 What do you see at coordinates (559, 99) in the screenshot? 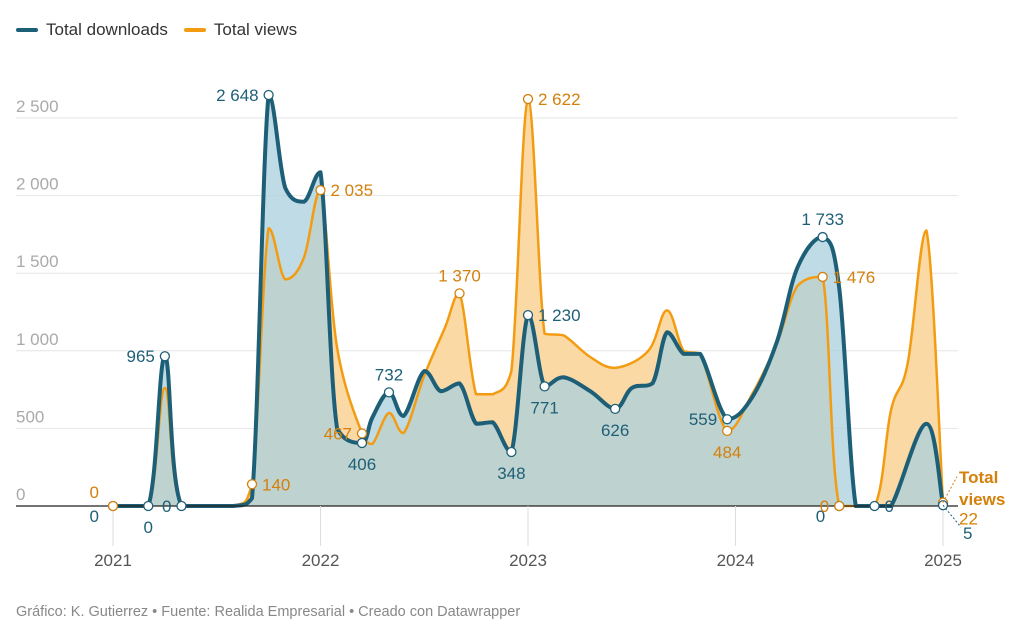
I see `data-label: 2 622` at bounding box center [559, 99].